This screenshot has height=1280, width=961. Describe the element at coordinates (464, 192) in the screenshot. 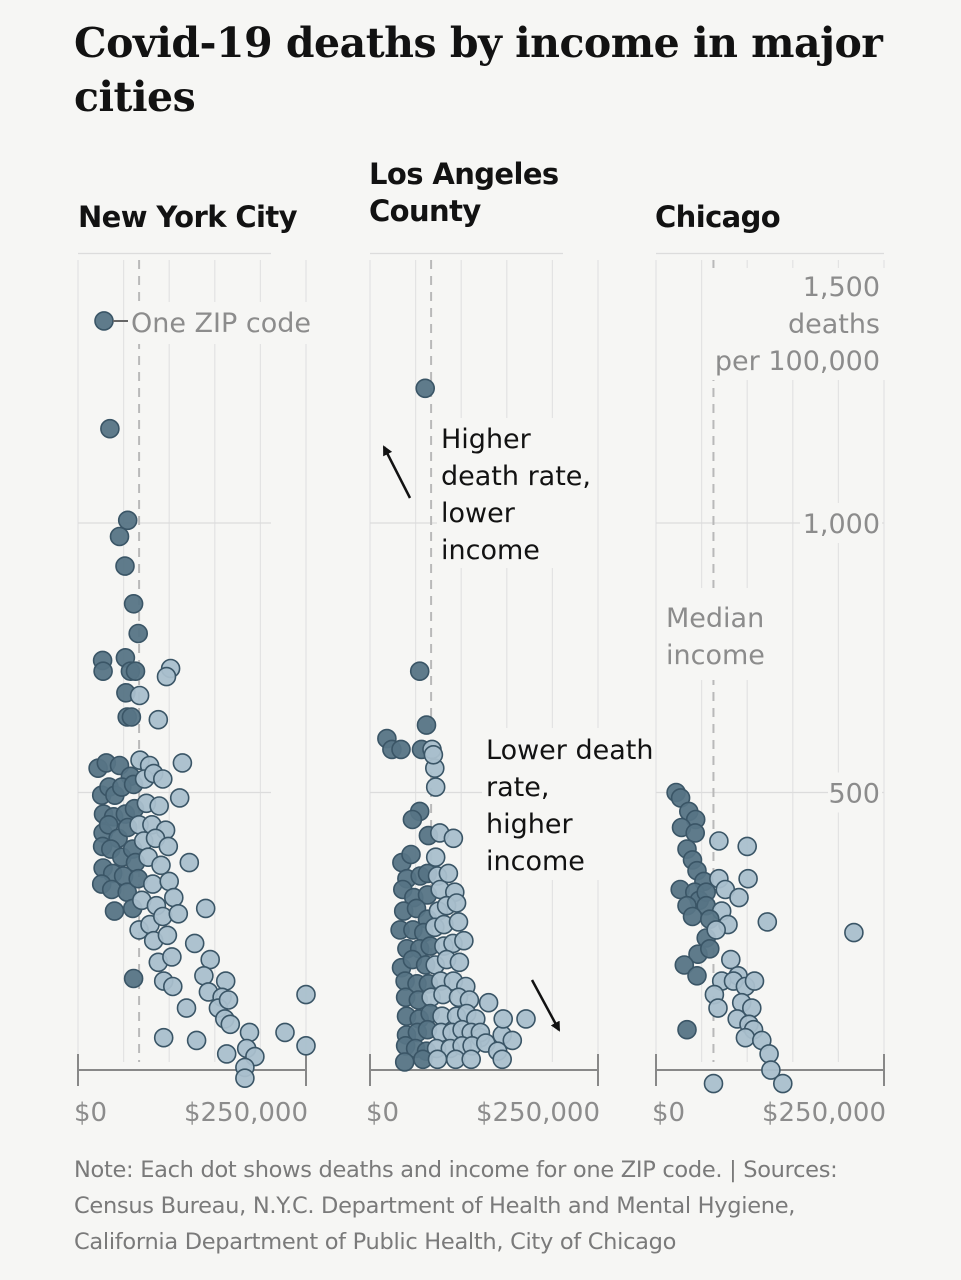

I see `panel-title-la: Los Angeles County` at that location.